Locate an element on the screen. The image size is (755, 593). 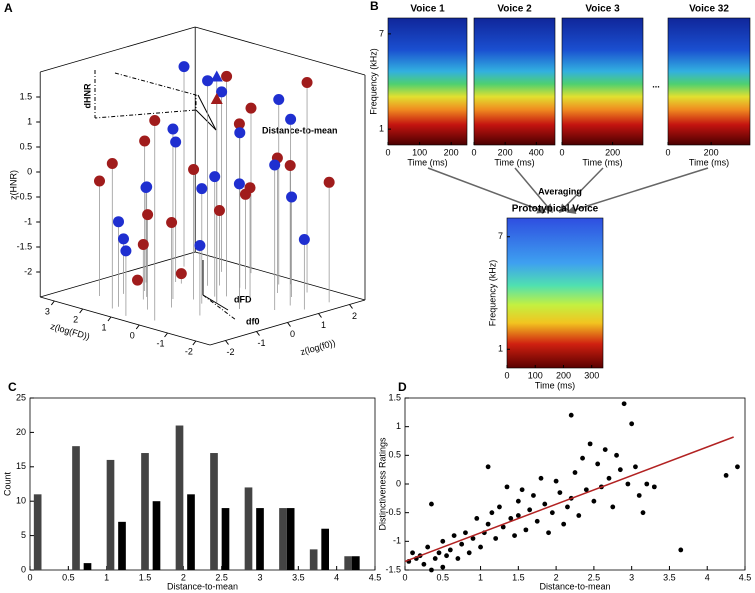
x-axis-label: Time (ms) is located at coordinates (514, 162).